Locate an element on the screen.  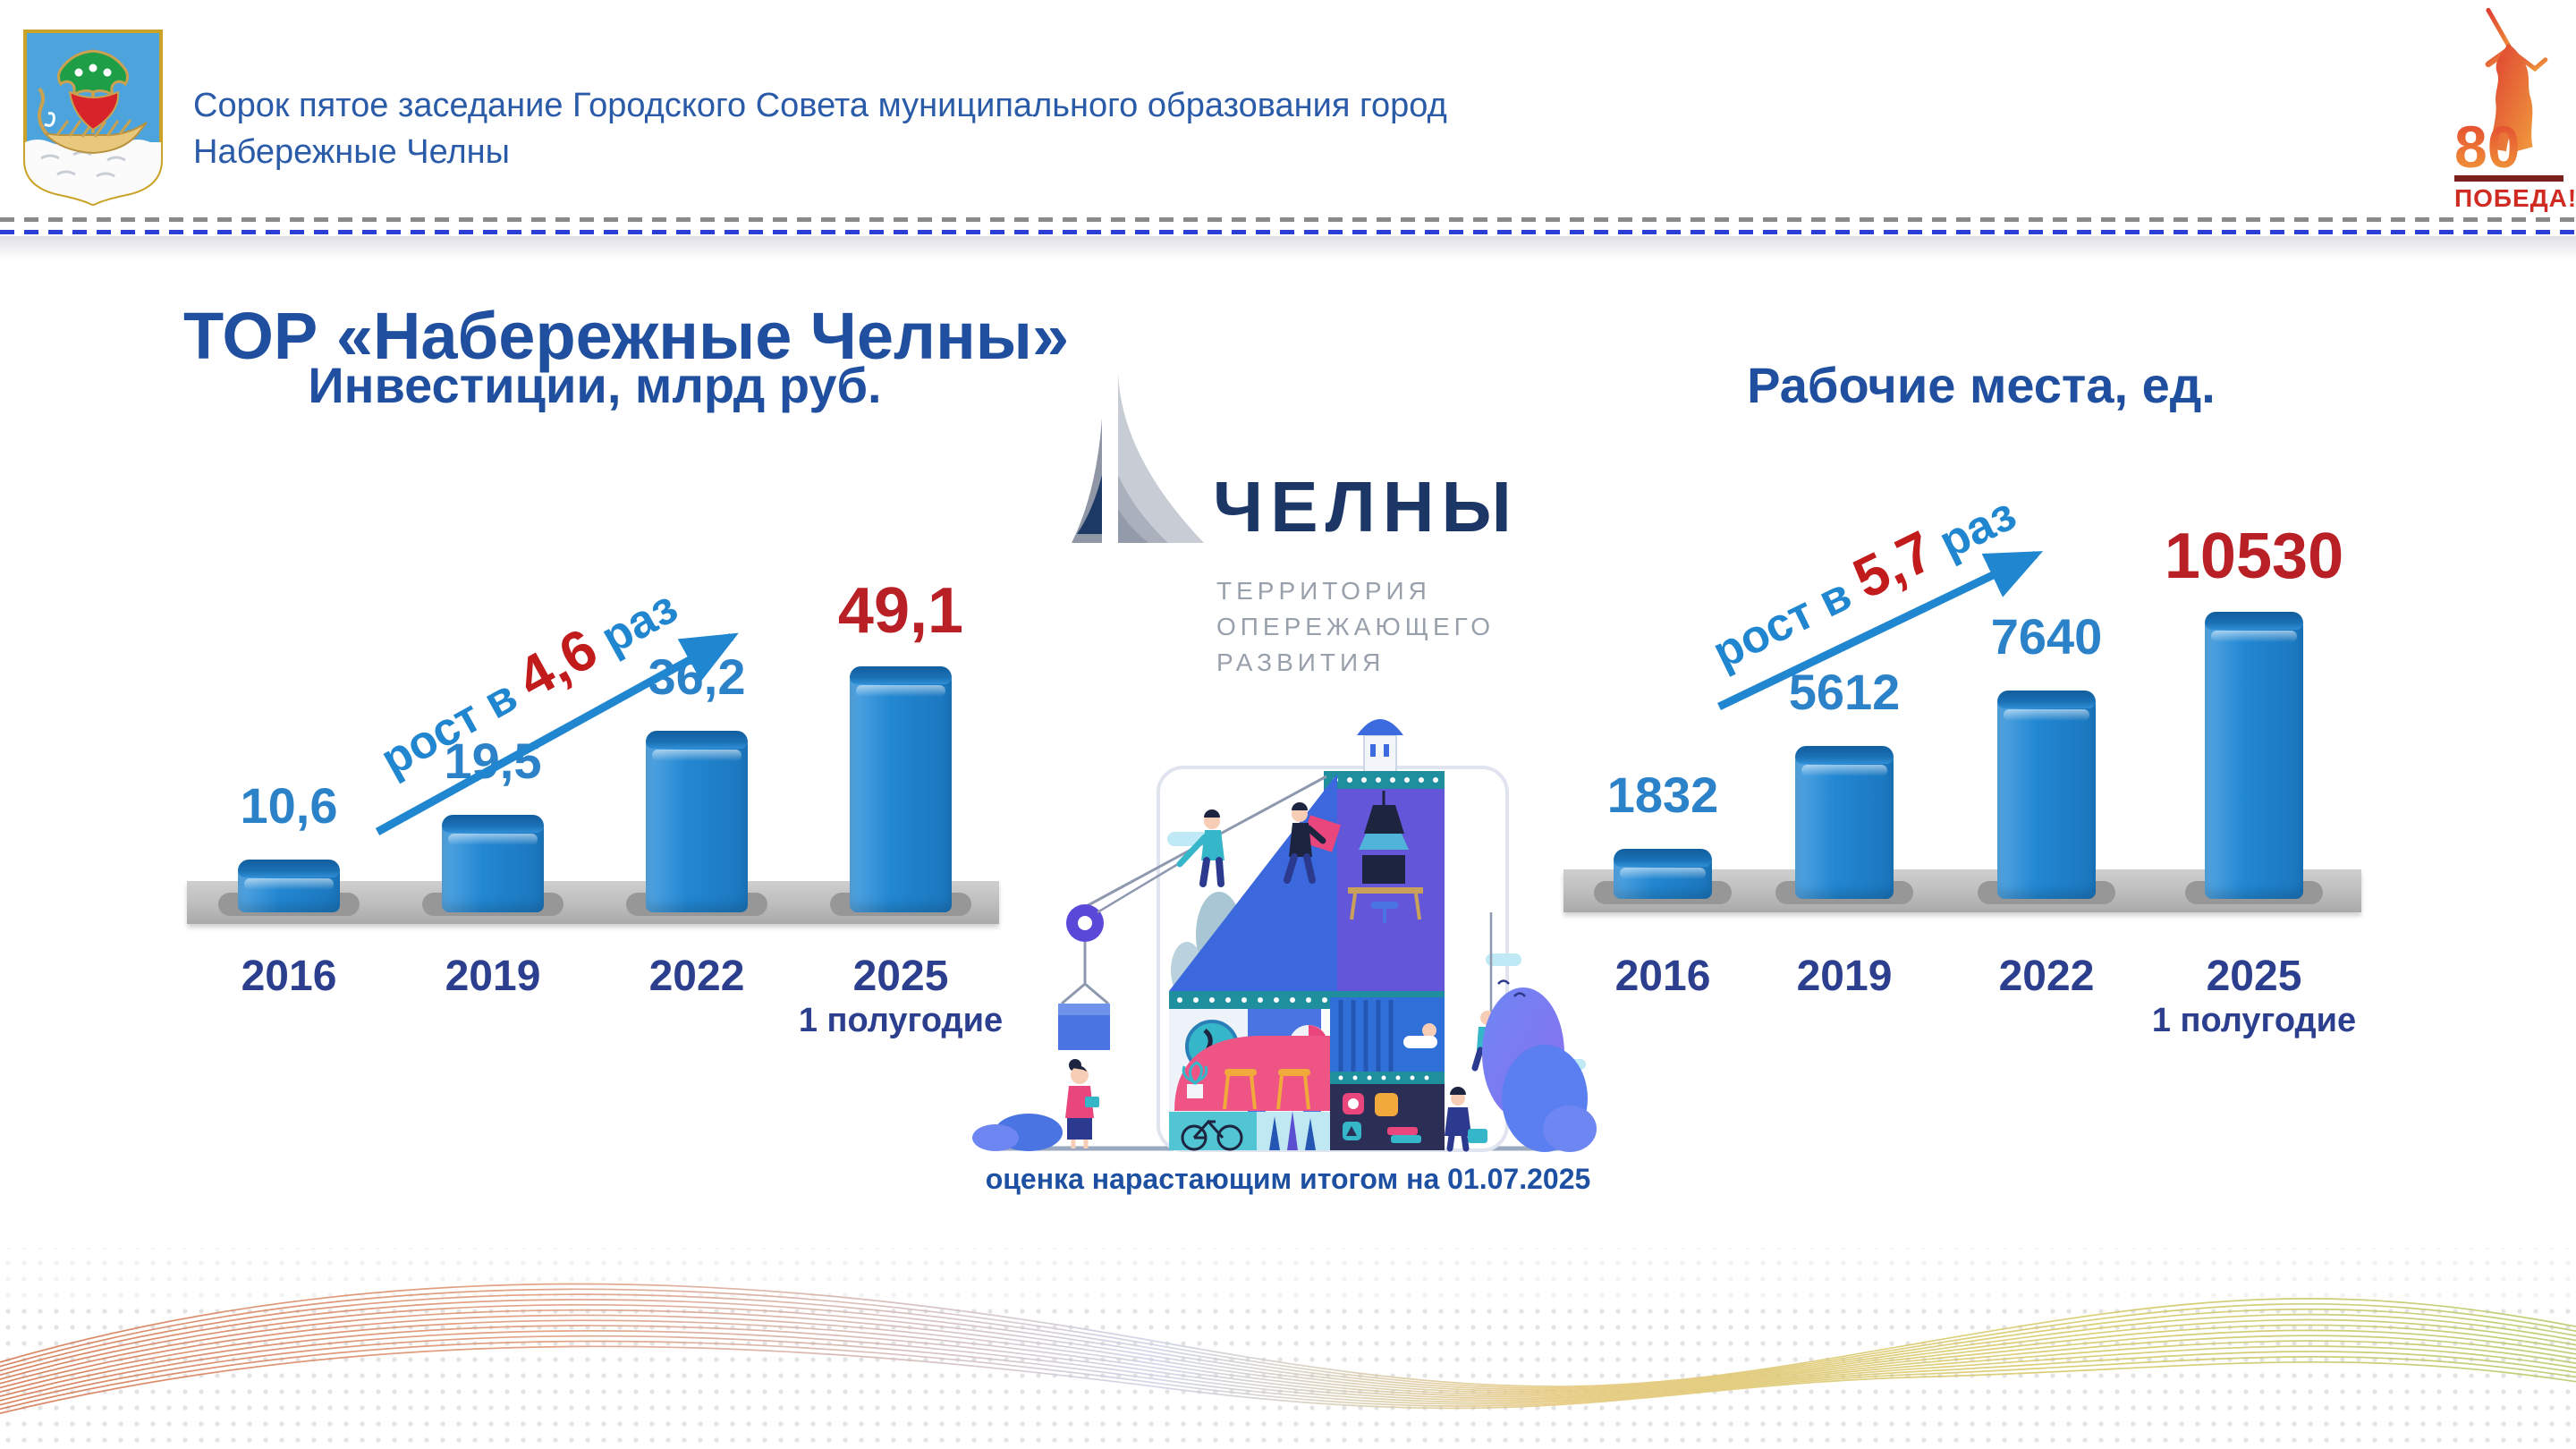
victory-number: 80 is located at coordinates (2487, 147).